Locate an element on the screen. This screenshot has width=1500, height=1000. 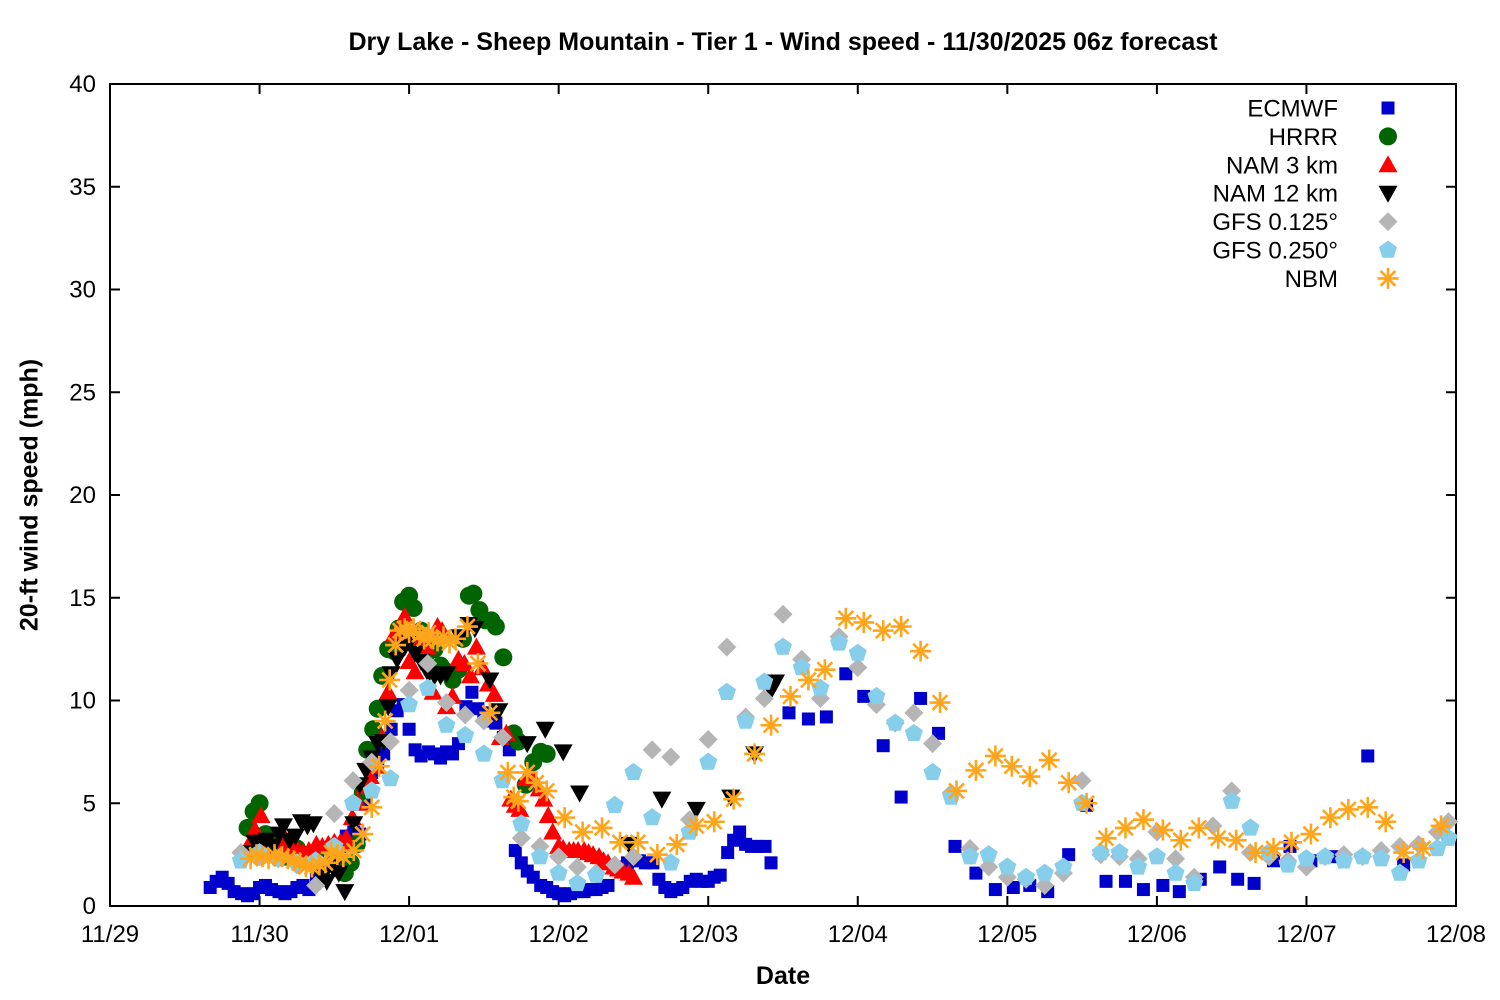
x-tick-label: 12/06 is located at coordinates (1157, 934).